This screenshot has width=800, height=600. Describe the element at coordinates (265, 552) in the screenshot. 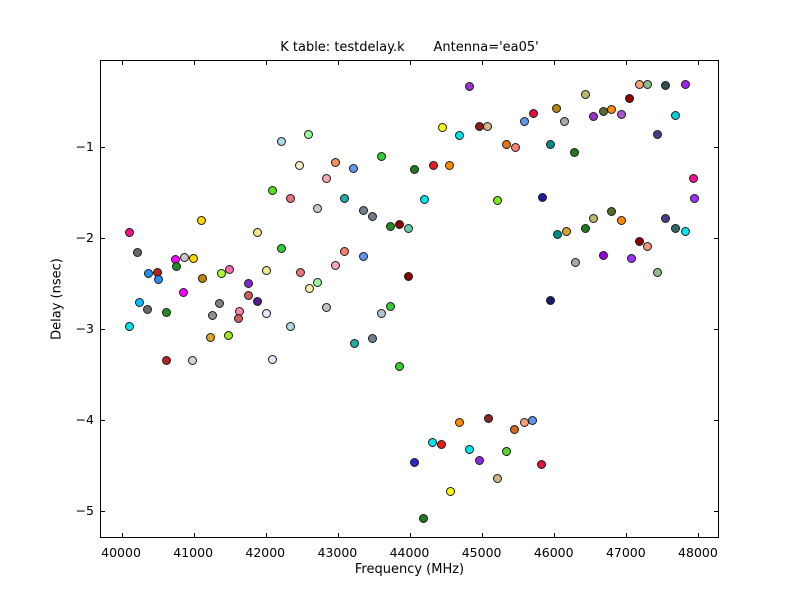

I see `x-tick-label: 42000` at that location.